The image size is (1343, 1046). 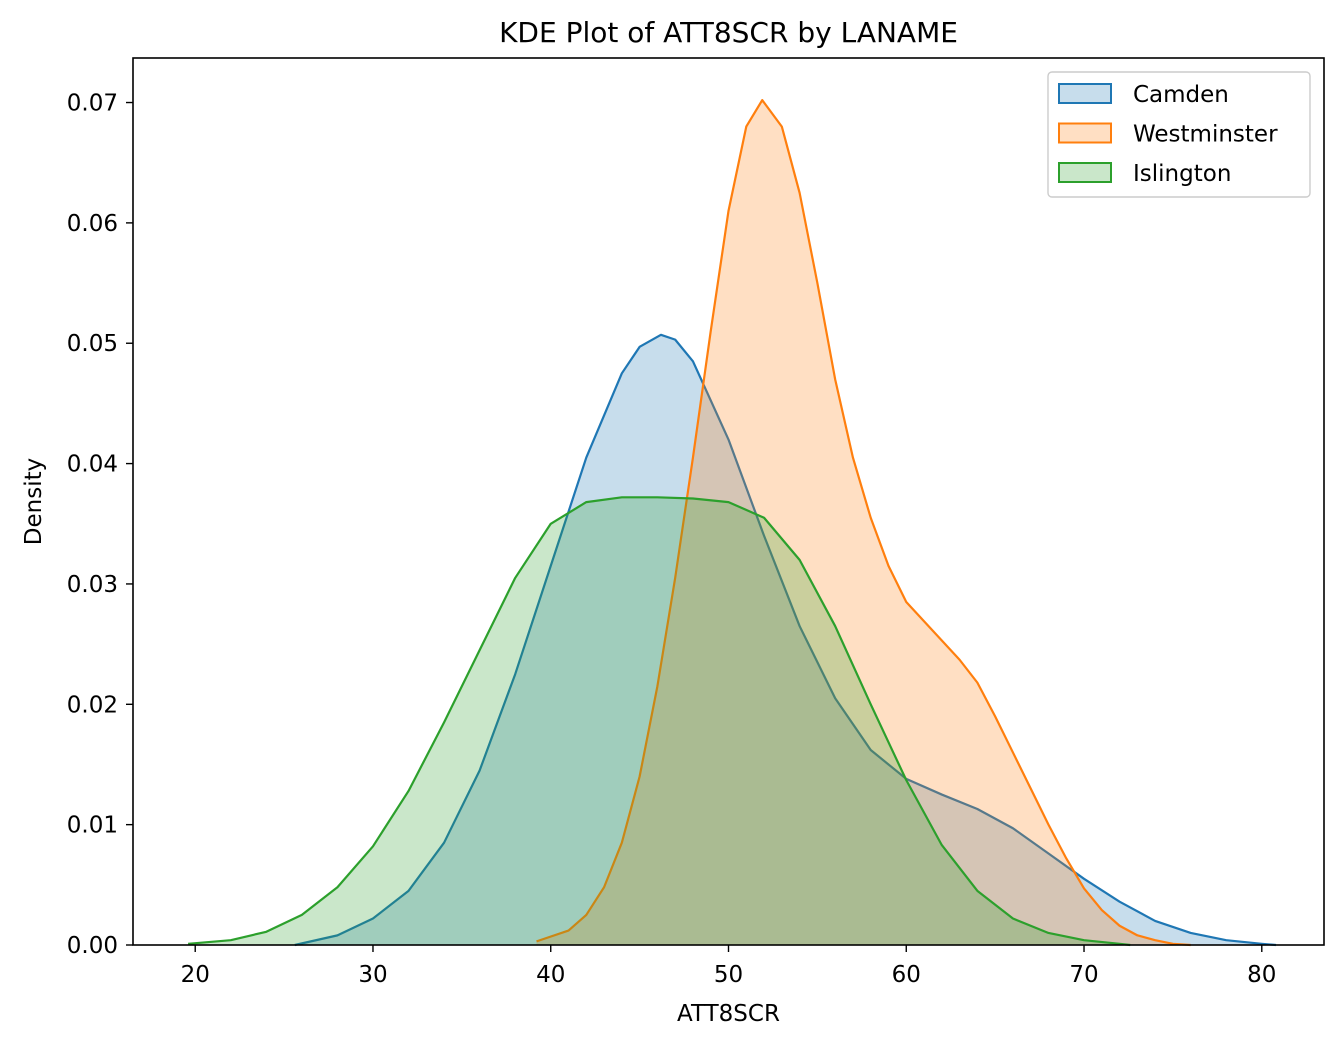 I want to click on y-tick-label: 0.04, so click(x=92, y=465).